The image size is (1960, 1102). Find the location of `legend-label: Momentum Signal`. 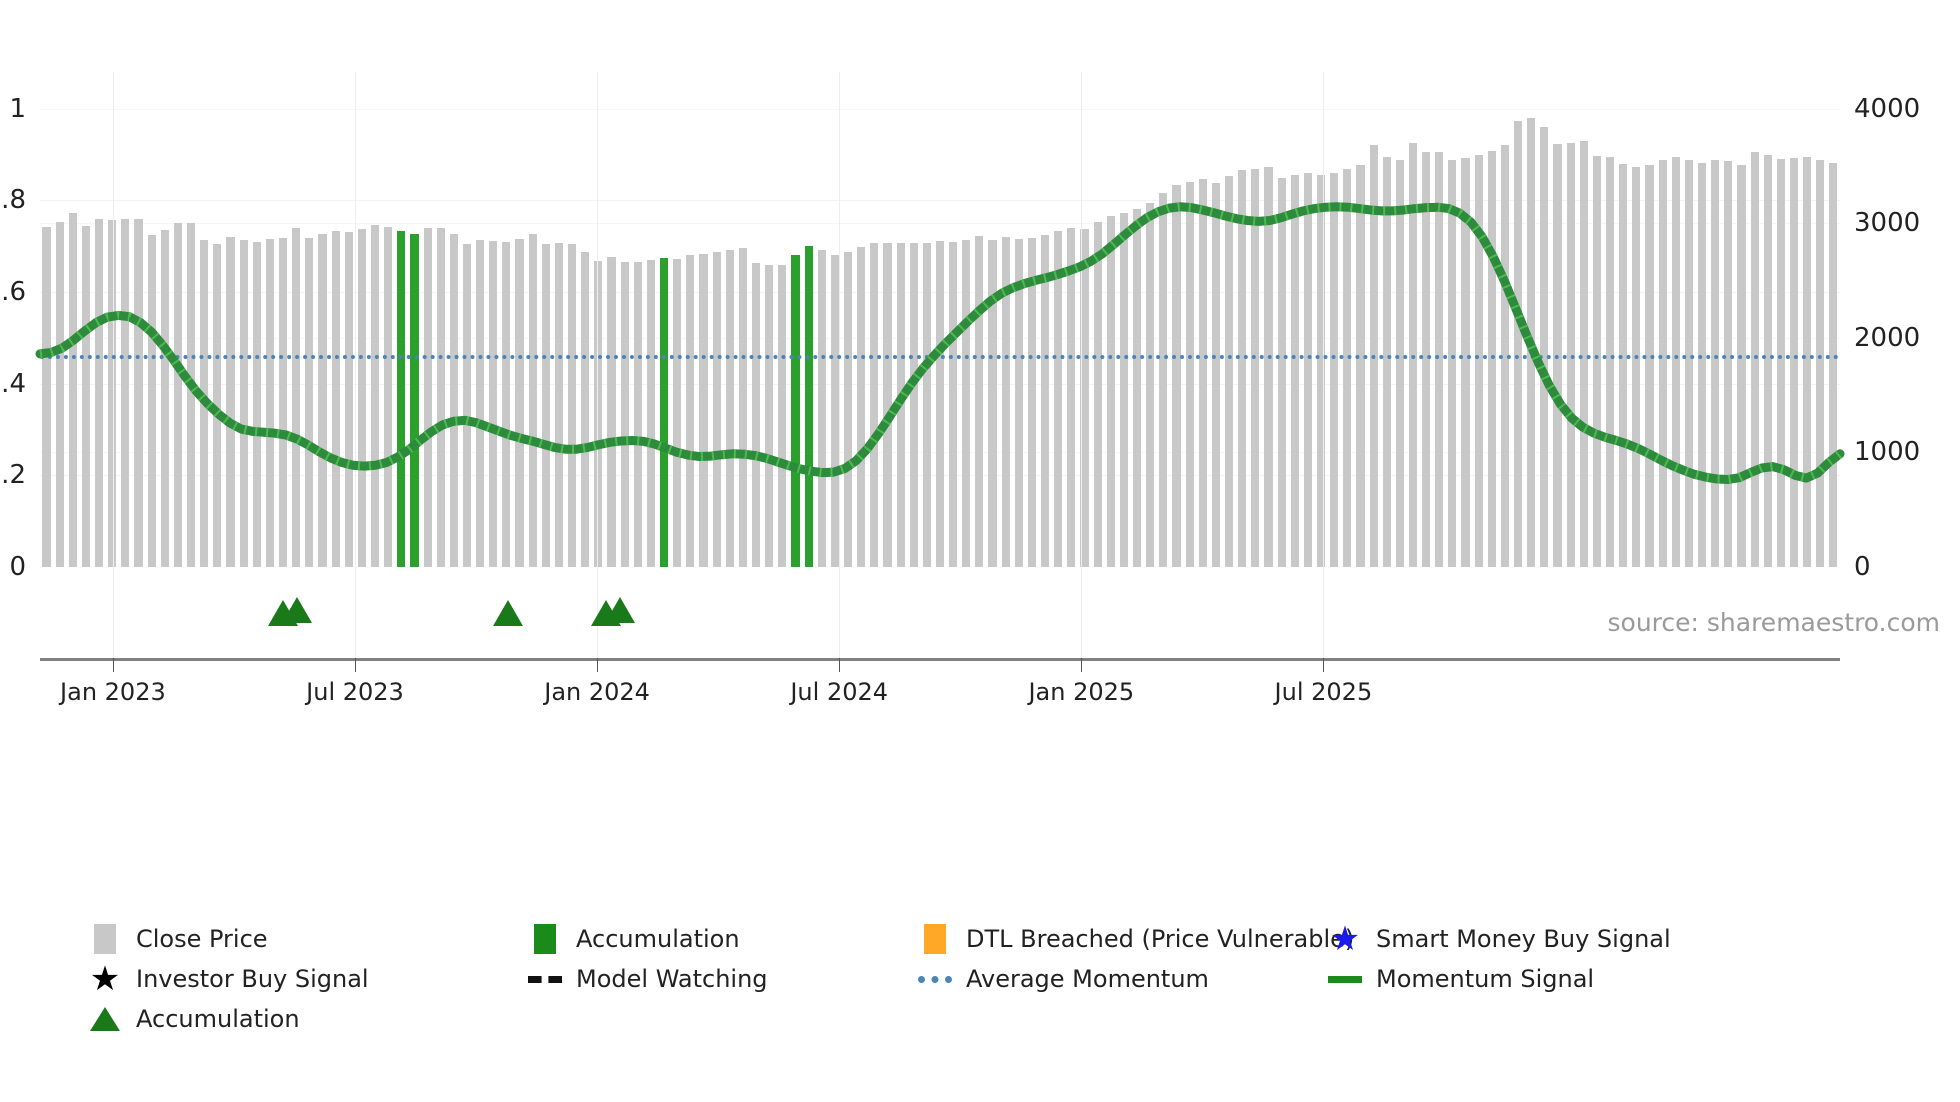

legend-label: Momentum Signal is located at coordinates (1485, 979).